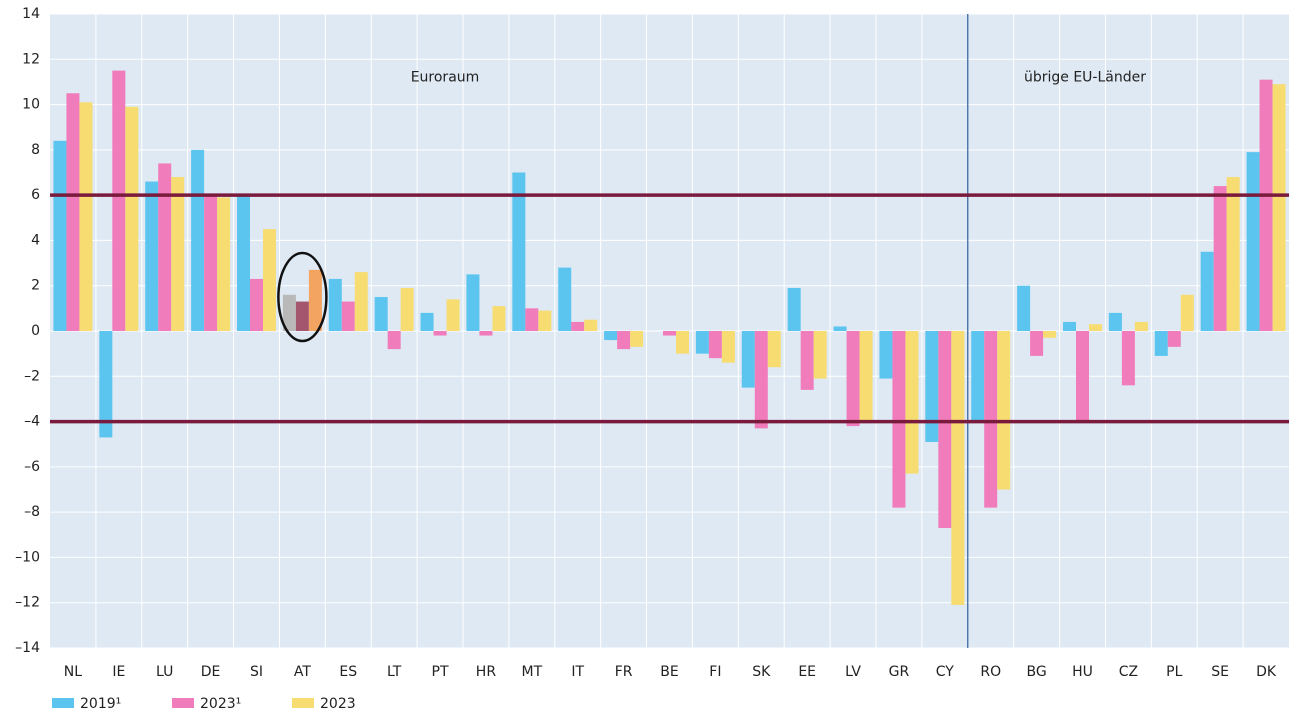  Describe the element at coordinates (32, 422) in the screenshot. I see `y-tick-label: –4` at that location.